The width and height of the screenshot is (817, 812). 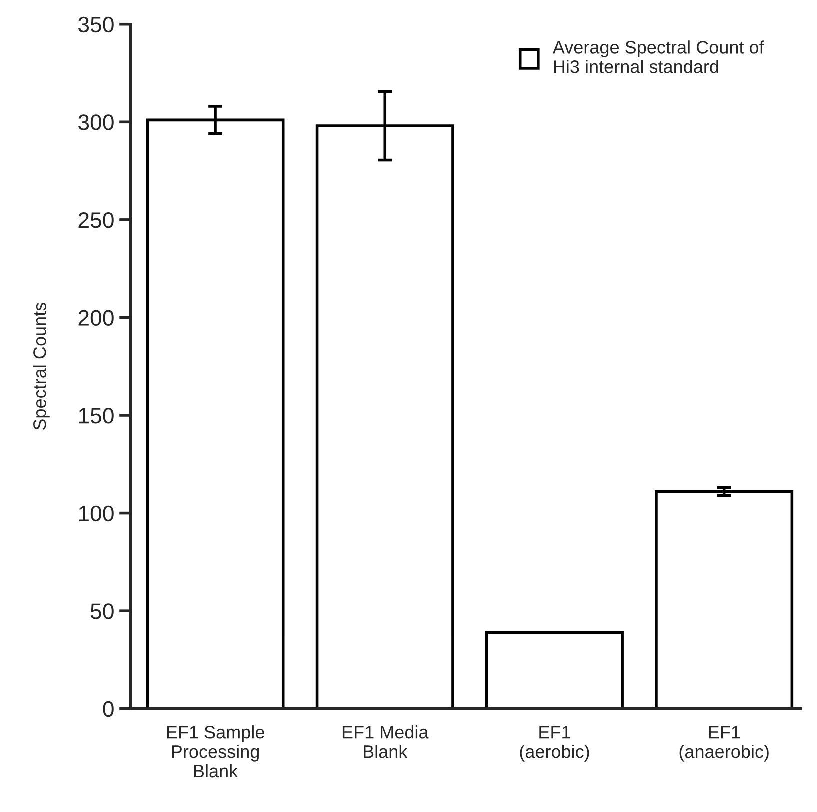 What do you see at coordinates (108, 709) in the screenshot?
I see `y-tick-label: 0` at bounding box center [108, 709].